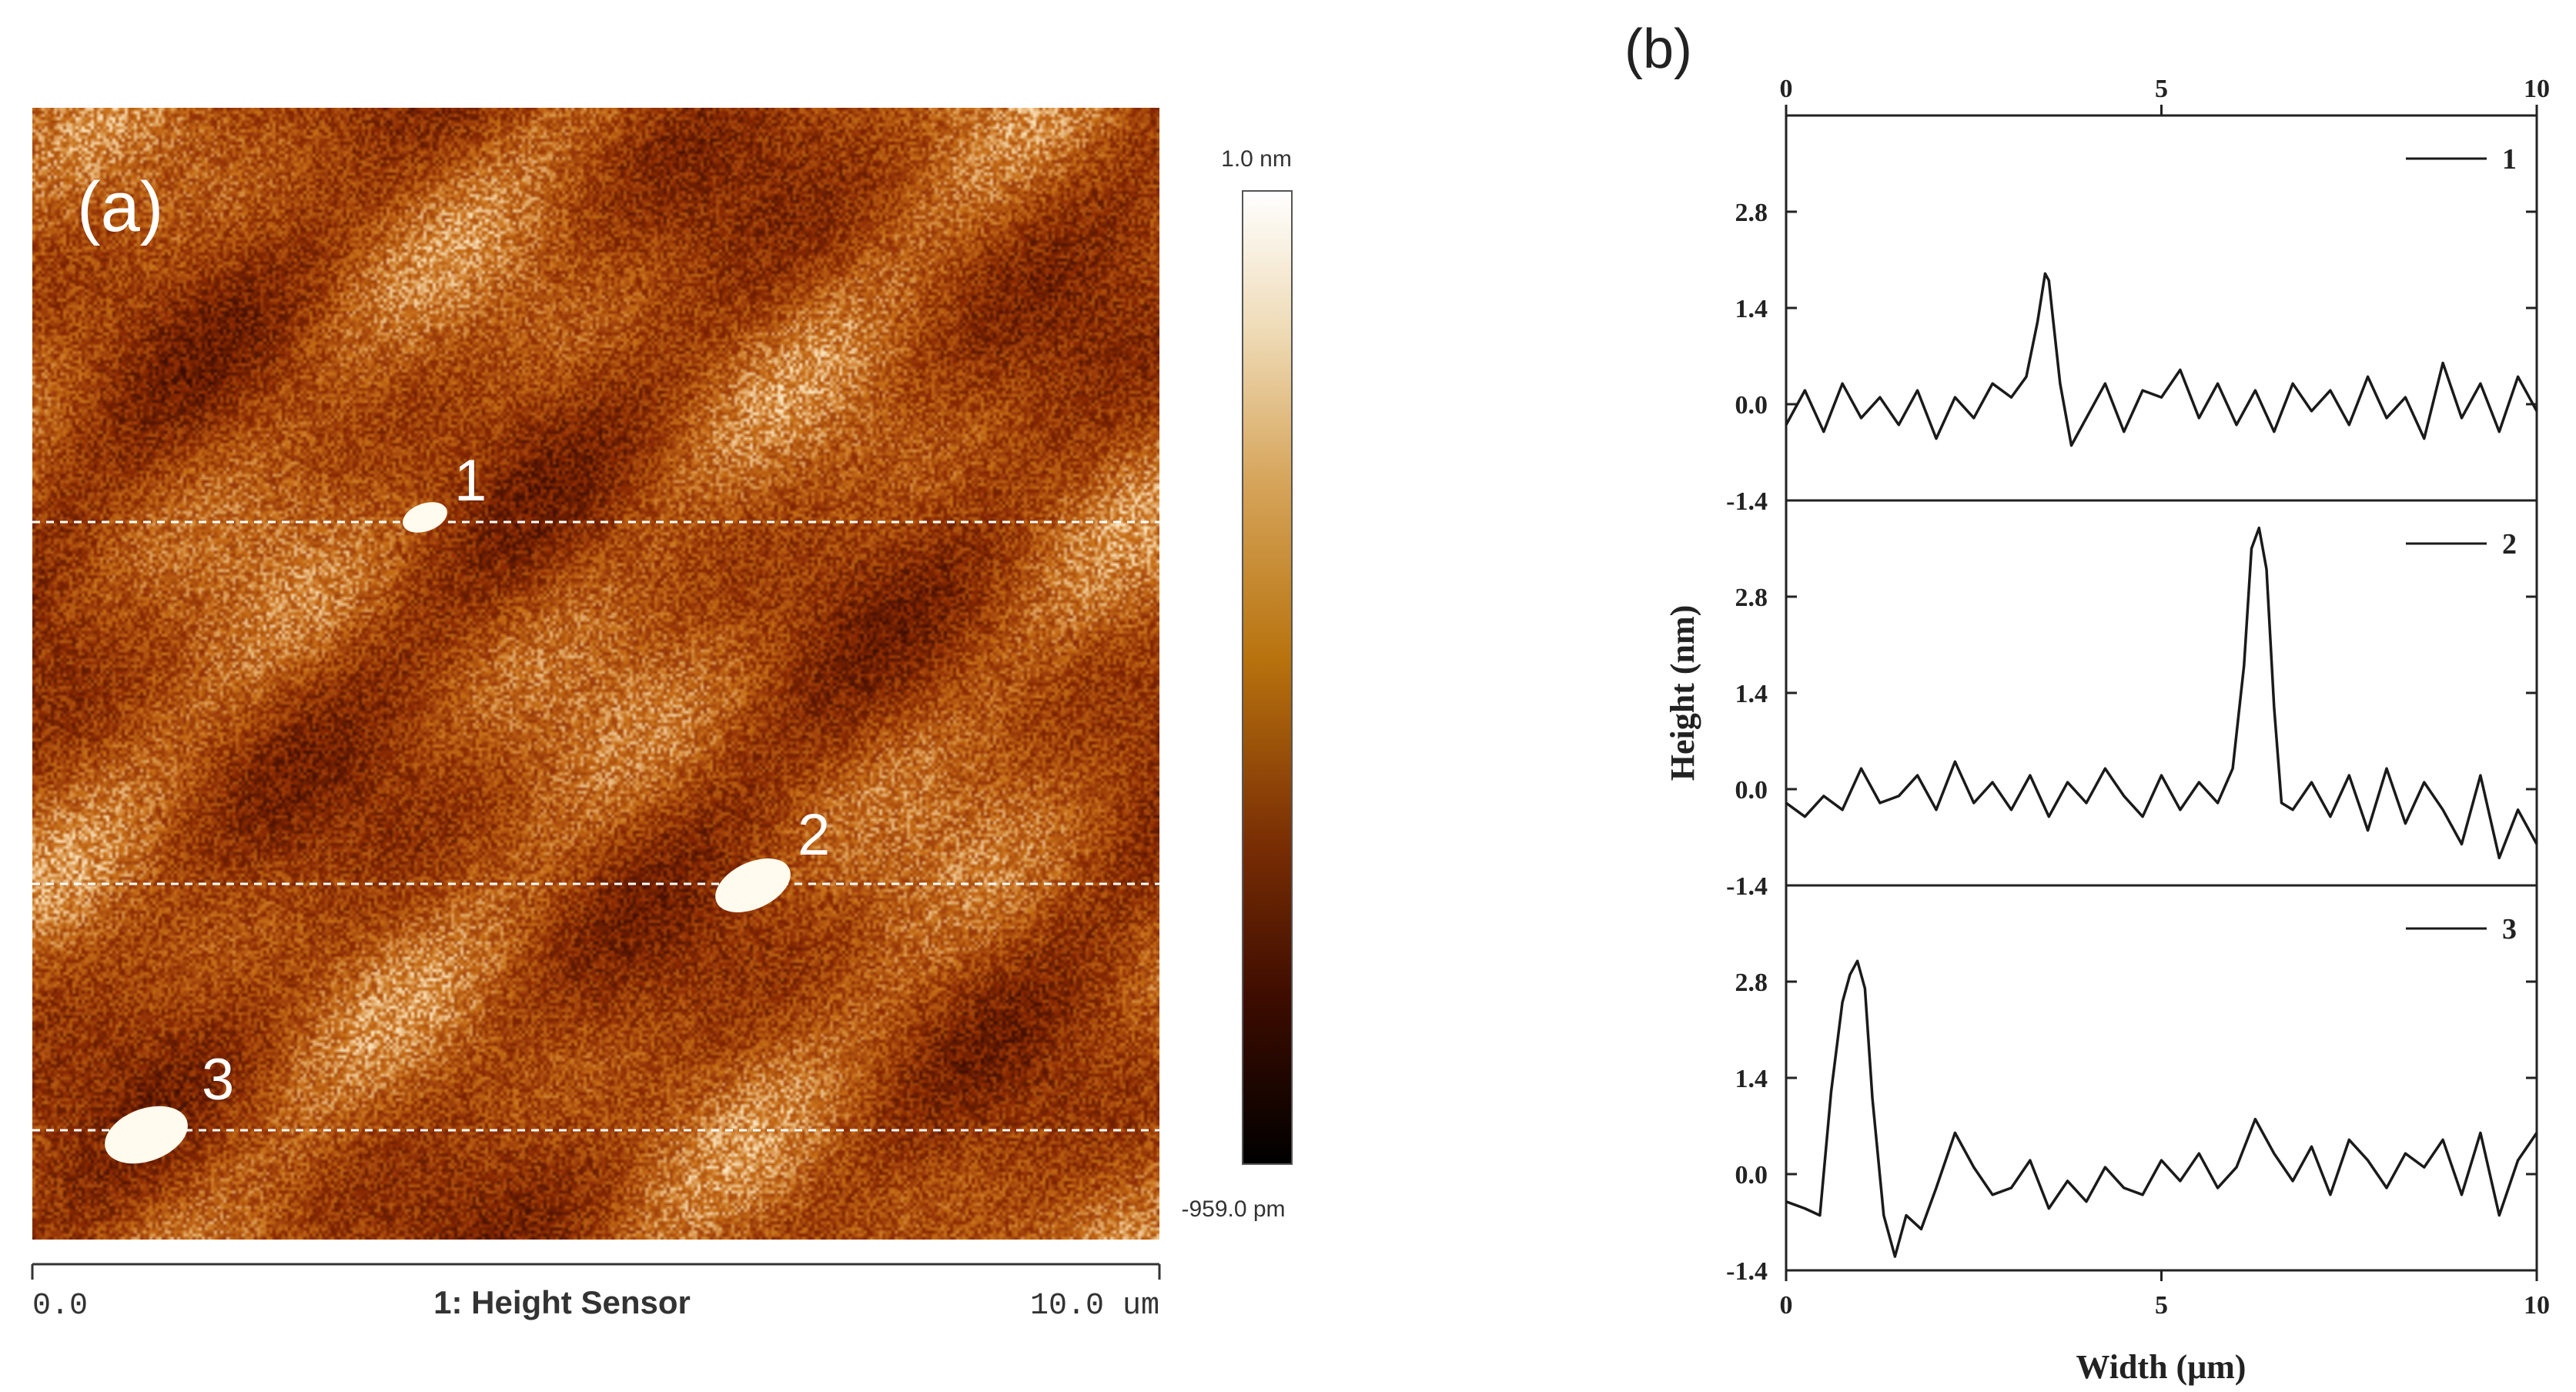  I want to click on x-axis-label: Width (μm), so click(2161, 1367).